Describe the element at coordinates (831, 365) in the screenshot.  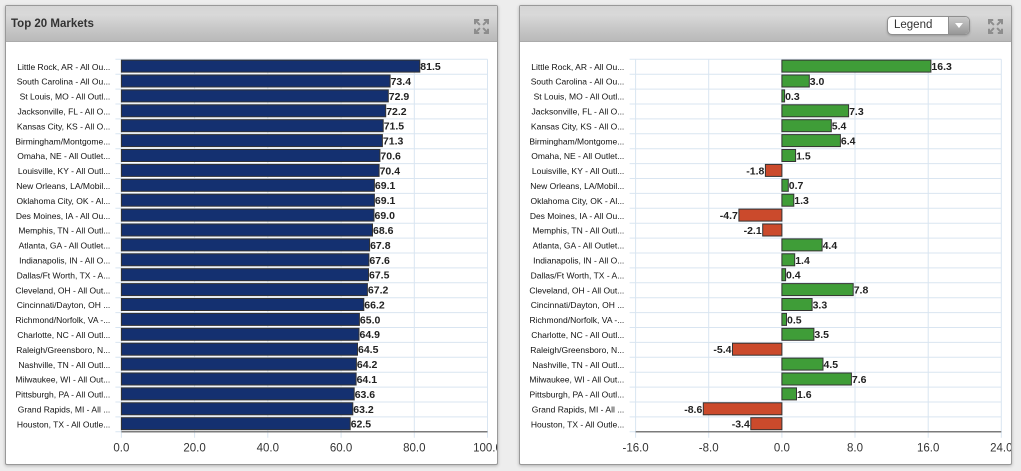
I see `svg-text: 4.5` at that location.